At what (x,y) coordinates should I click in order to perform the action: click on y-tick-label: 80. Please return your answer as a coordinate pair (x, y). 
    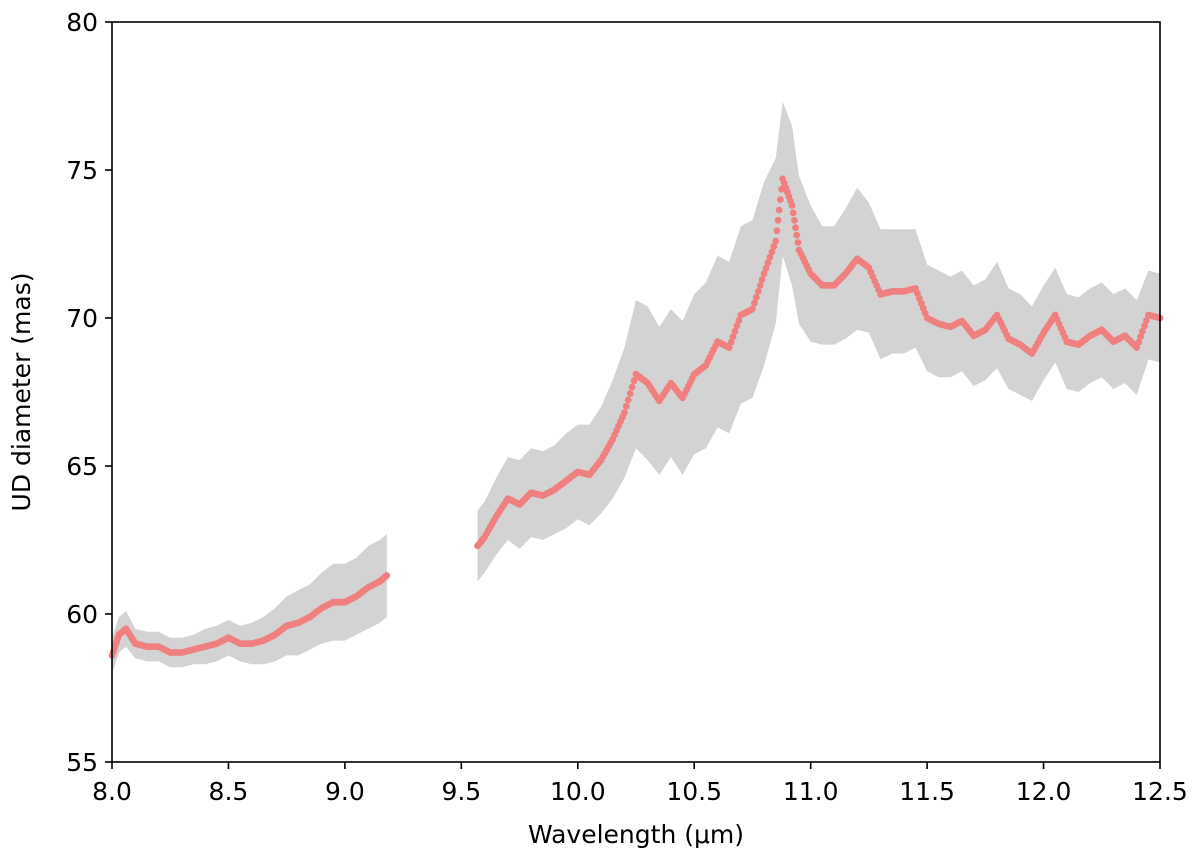
    Looking at the image, I should click on (82, 22).